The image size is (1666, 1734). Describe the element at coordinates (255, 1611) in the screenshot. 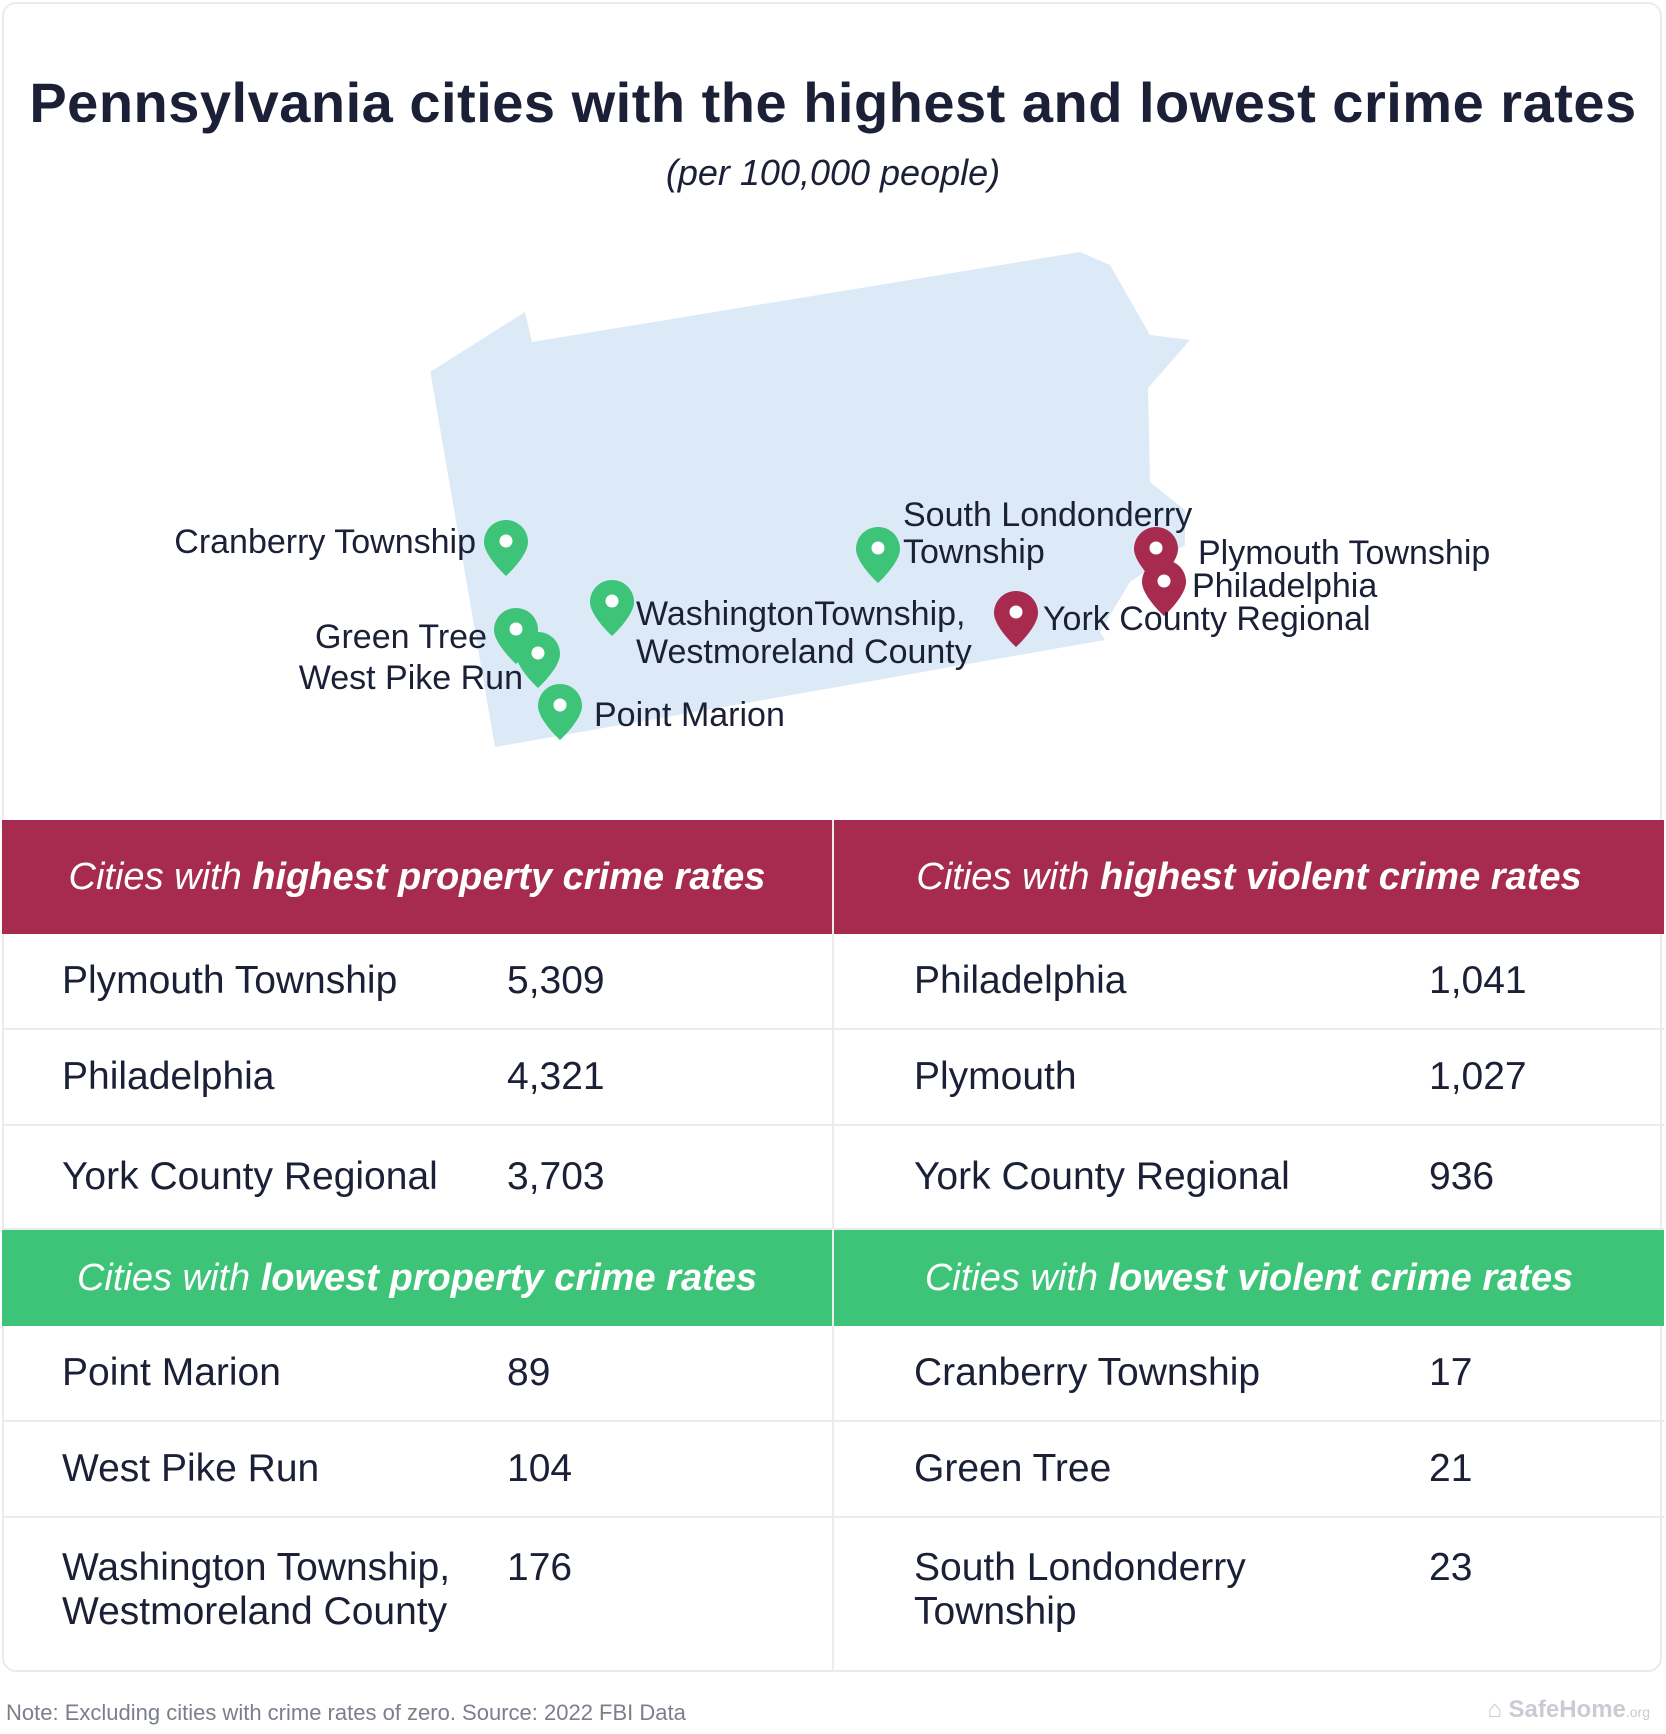

I see `city-name-line2: Westmoreland County` at that location.